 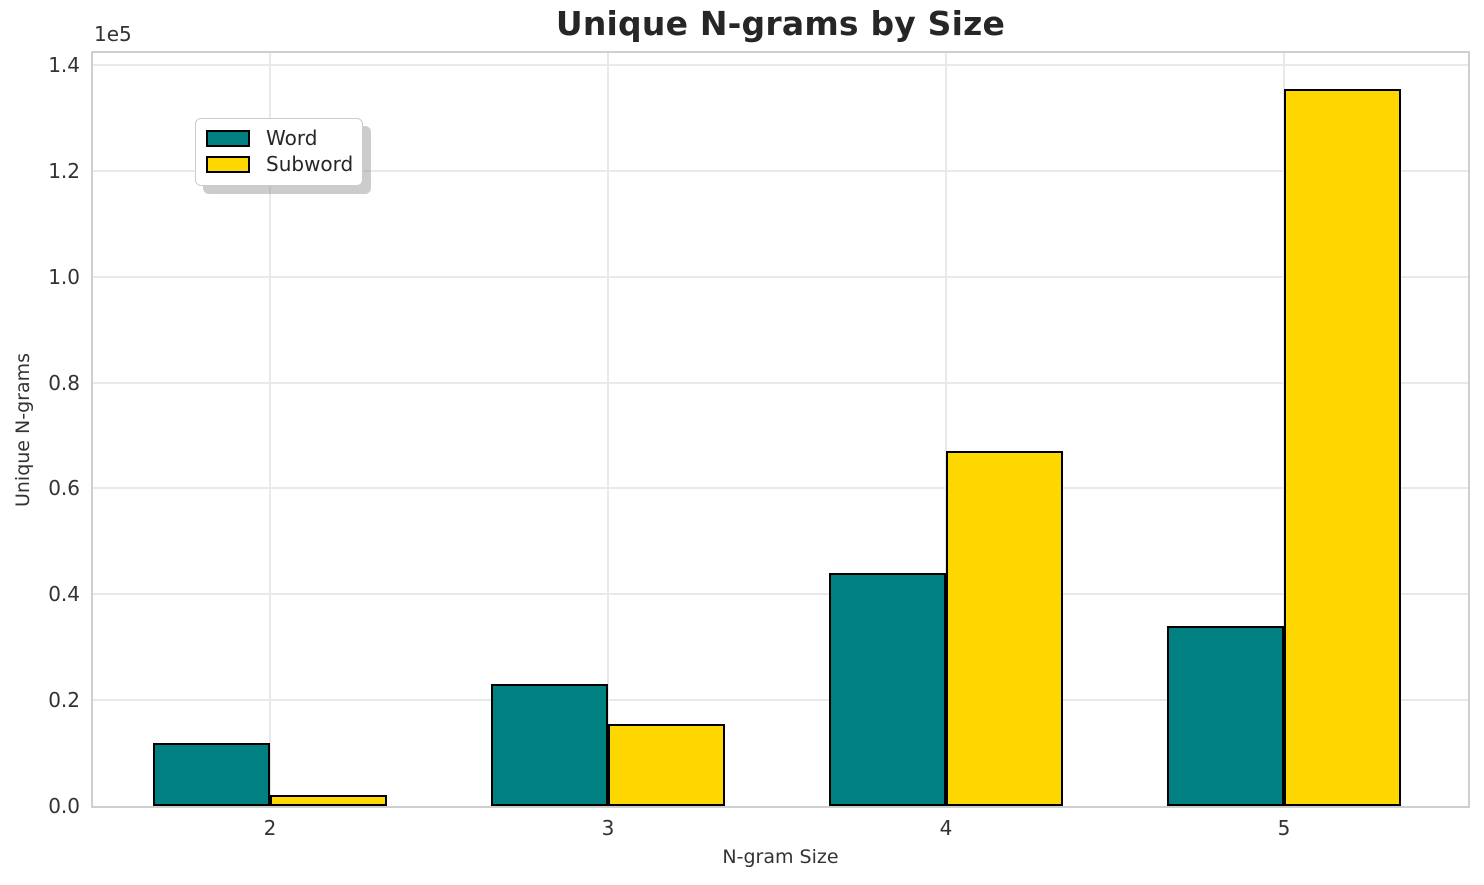 I want to click on y-tick-label: 0.8, so click(x=64, y=382).